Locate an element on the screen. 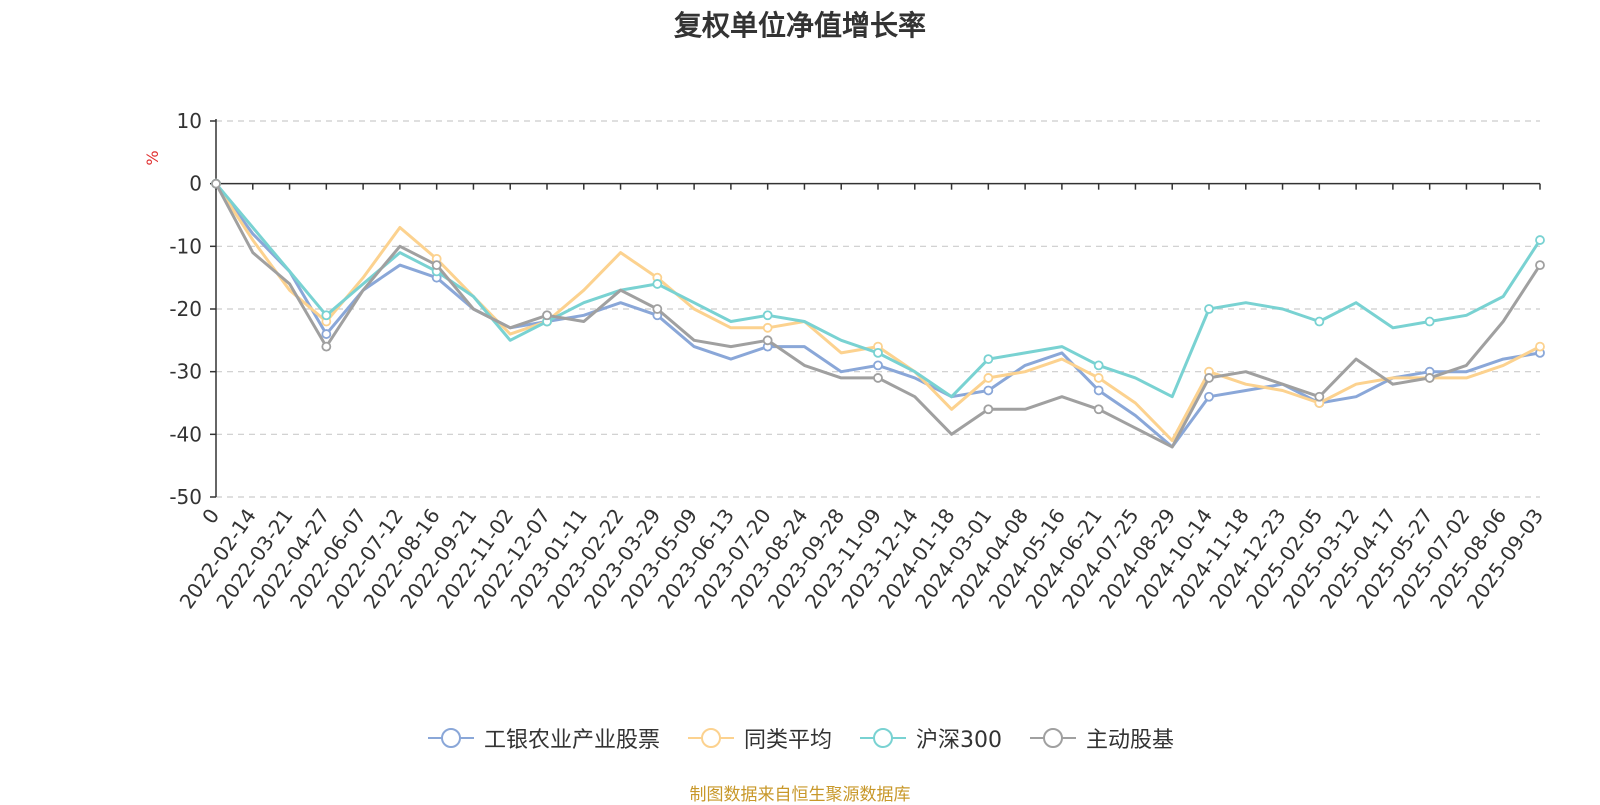 This screenshot has height=805, width=1600. legend-label: 主动股基 is located at coordinates (1130, 740).